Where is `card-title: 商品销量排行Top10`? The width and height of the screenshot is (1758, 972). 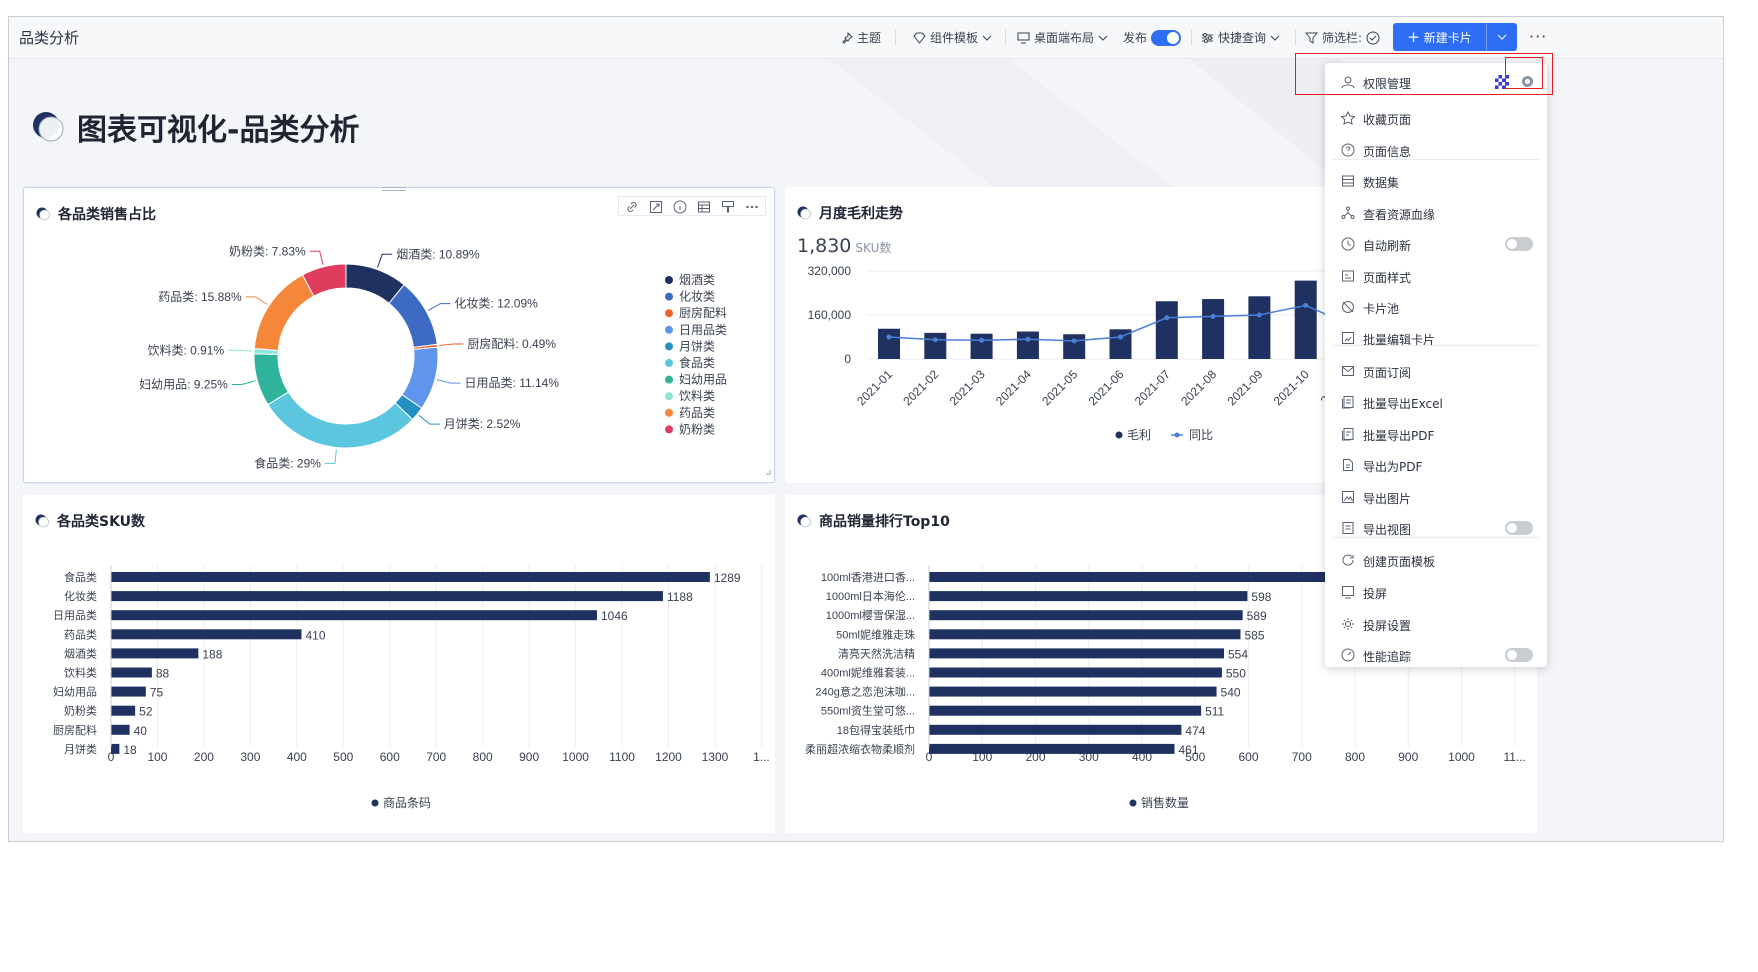 card-title: 商品销量排行Top10 is located at coordinates (873, 521).